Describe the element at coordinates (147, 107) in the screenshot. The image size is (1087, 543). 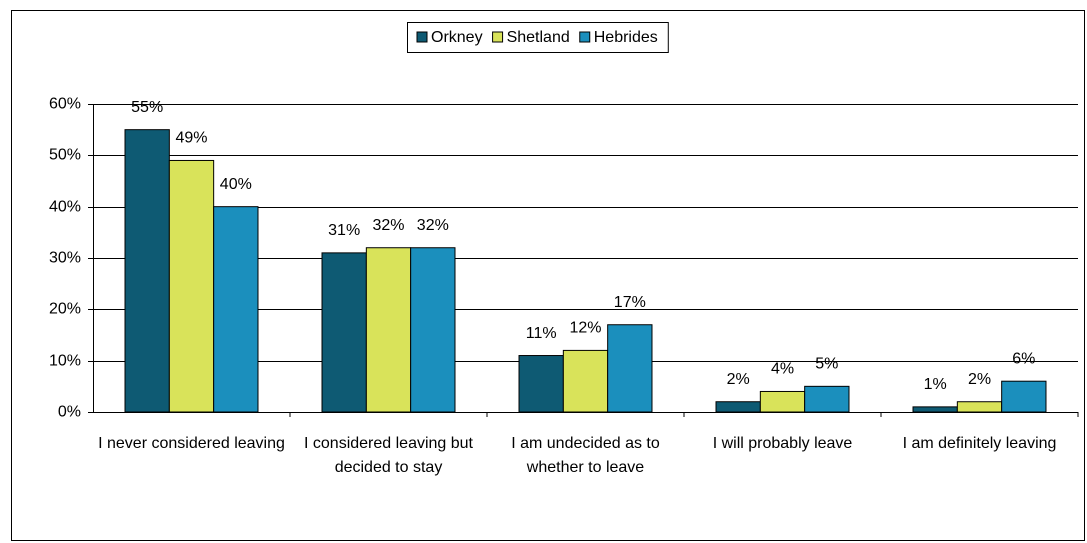
I see `value-label: 55%` at that location.